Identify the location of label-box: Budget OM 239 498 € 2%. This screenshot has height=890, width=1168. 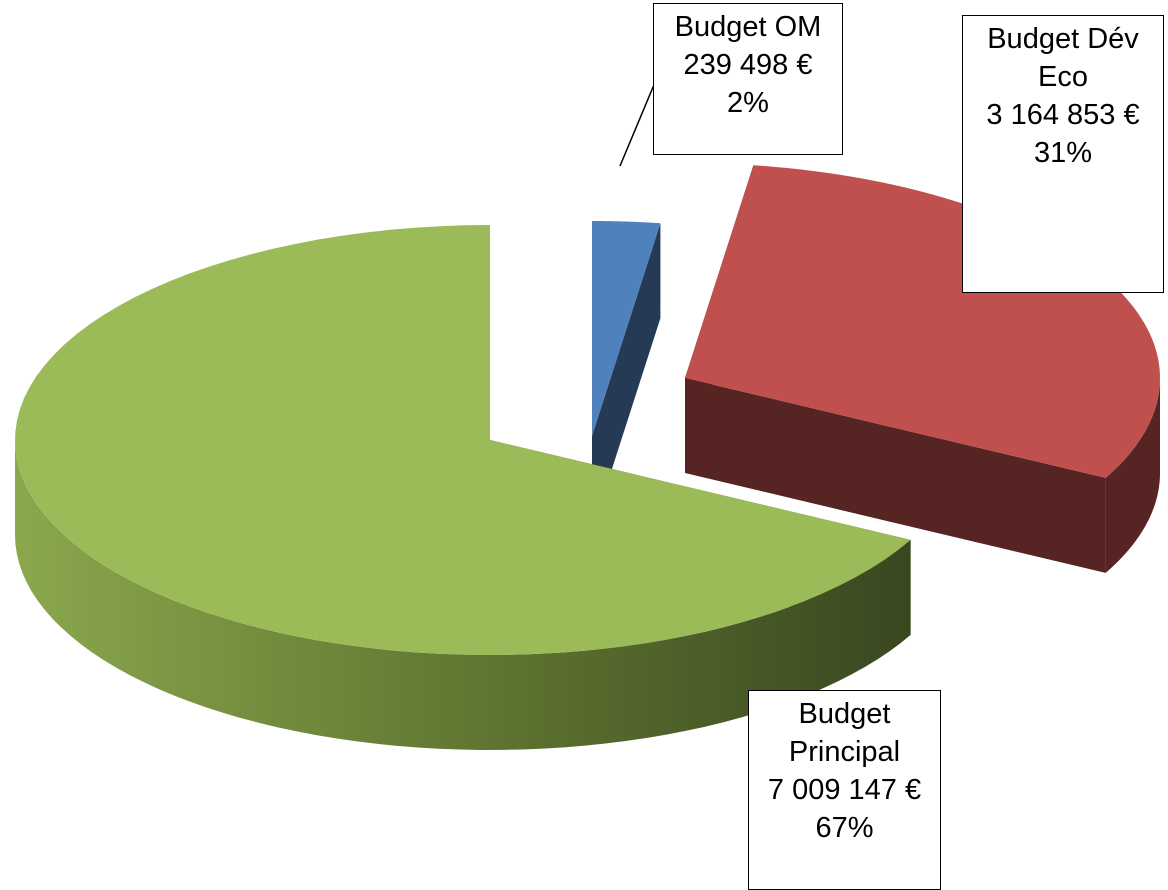
(748, 79).